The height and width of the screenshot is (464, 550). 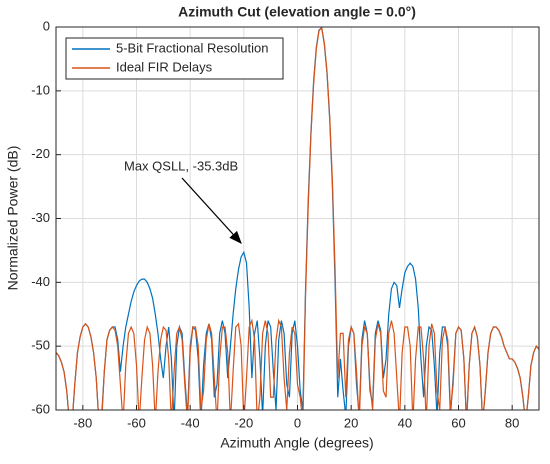 I want to click on x-tick-label: -40, so click(x=190, y=422).